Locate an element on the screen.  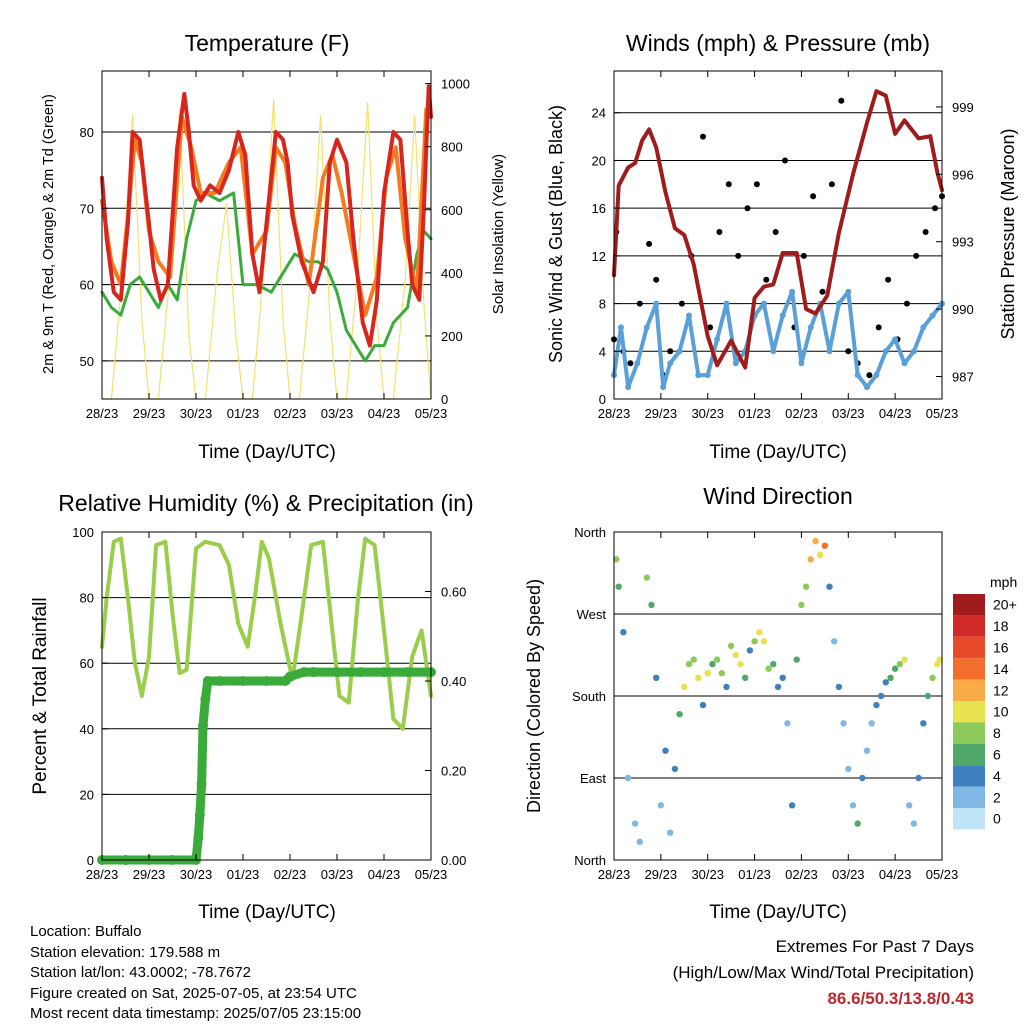
series-precipitation is located at coordinates (266, 766).